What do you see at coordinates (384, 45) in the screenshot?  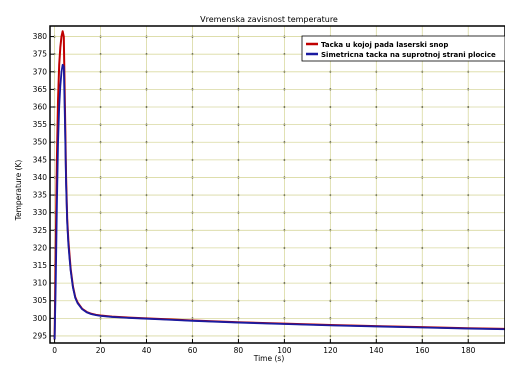 I see `legend-label-series-1: Tacka u kojoj pada laserski snop` at bounding box center [384, 45].